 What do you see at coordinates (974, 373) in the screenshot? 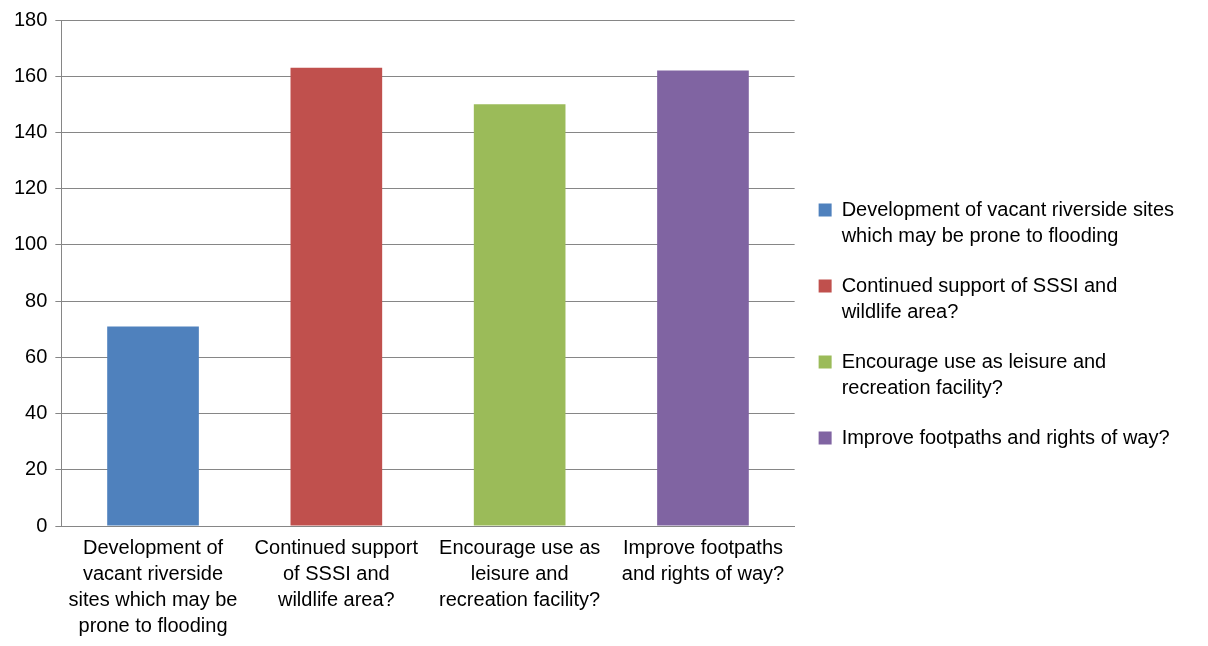
I see `legend-label: Encourage use as leisure and recreation facility?` at bounding box center [974, 373].